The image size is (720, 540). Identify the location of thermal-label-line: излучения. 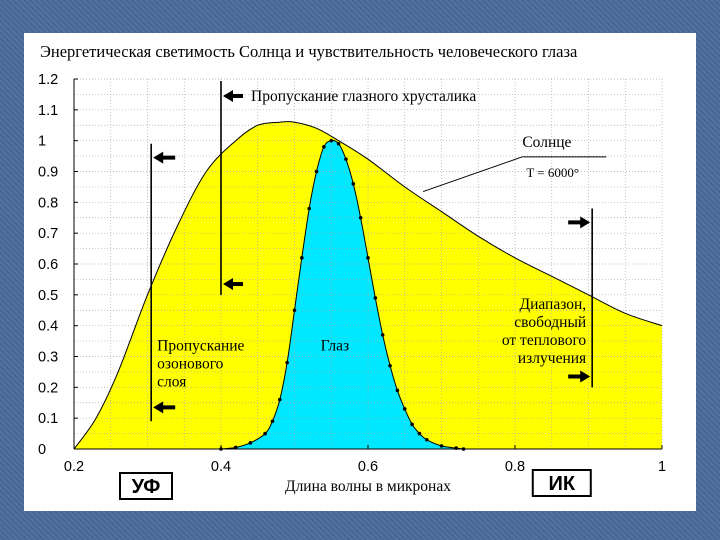
(552, 358).